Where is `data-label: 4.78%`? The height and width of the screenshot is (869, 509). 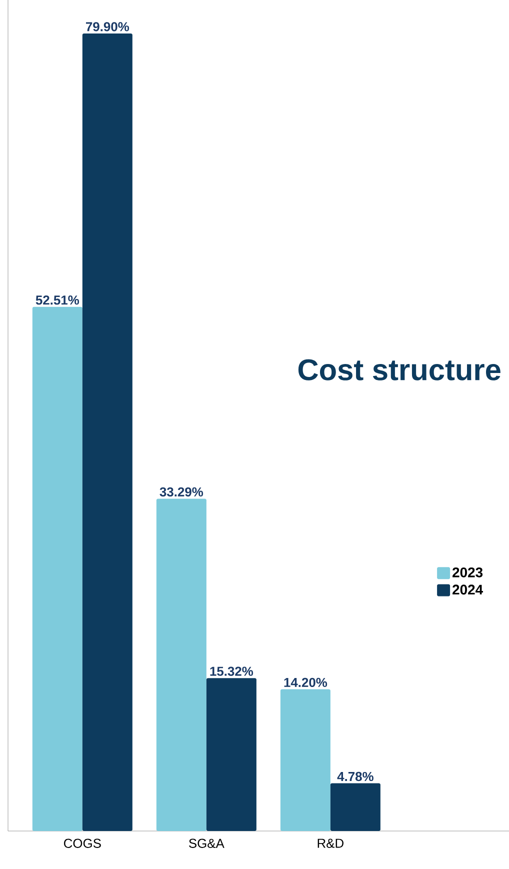 data-label: 4.78% is located at coordinates (355, 777).